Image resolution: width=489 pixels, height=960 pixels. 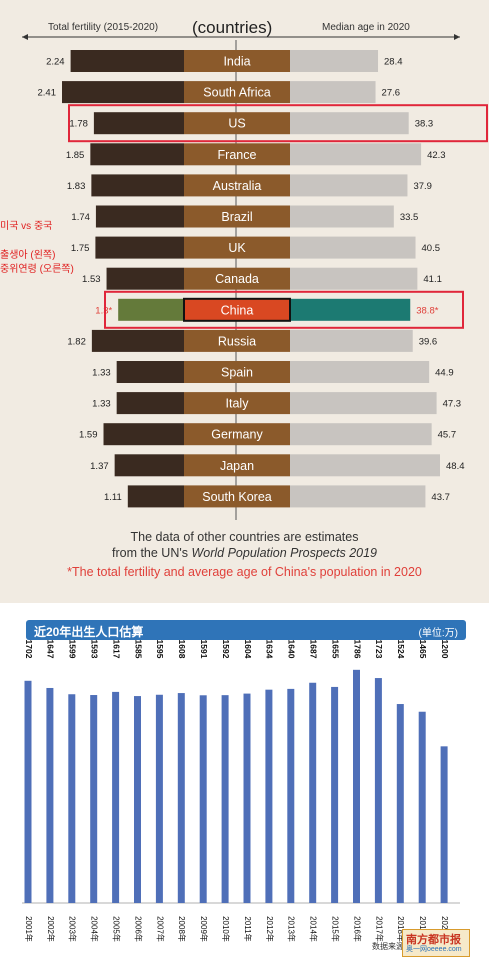 What do you see at coordinates (73, 649) in the screenshot?
I see `births-value-label: 1599` at bounding box center [73, 649].